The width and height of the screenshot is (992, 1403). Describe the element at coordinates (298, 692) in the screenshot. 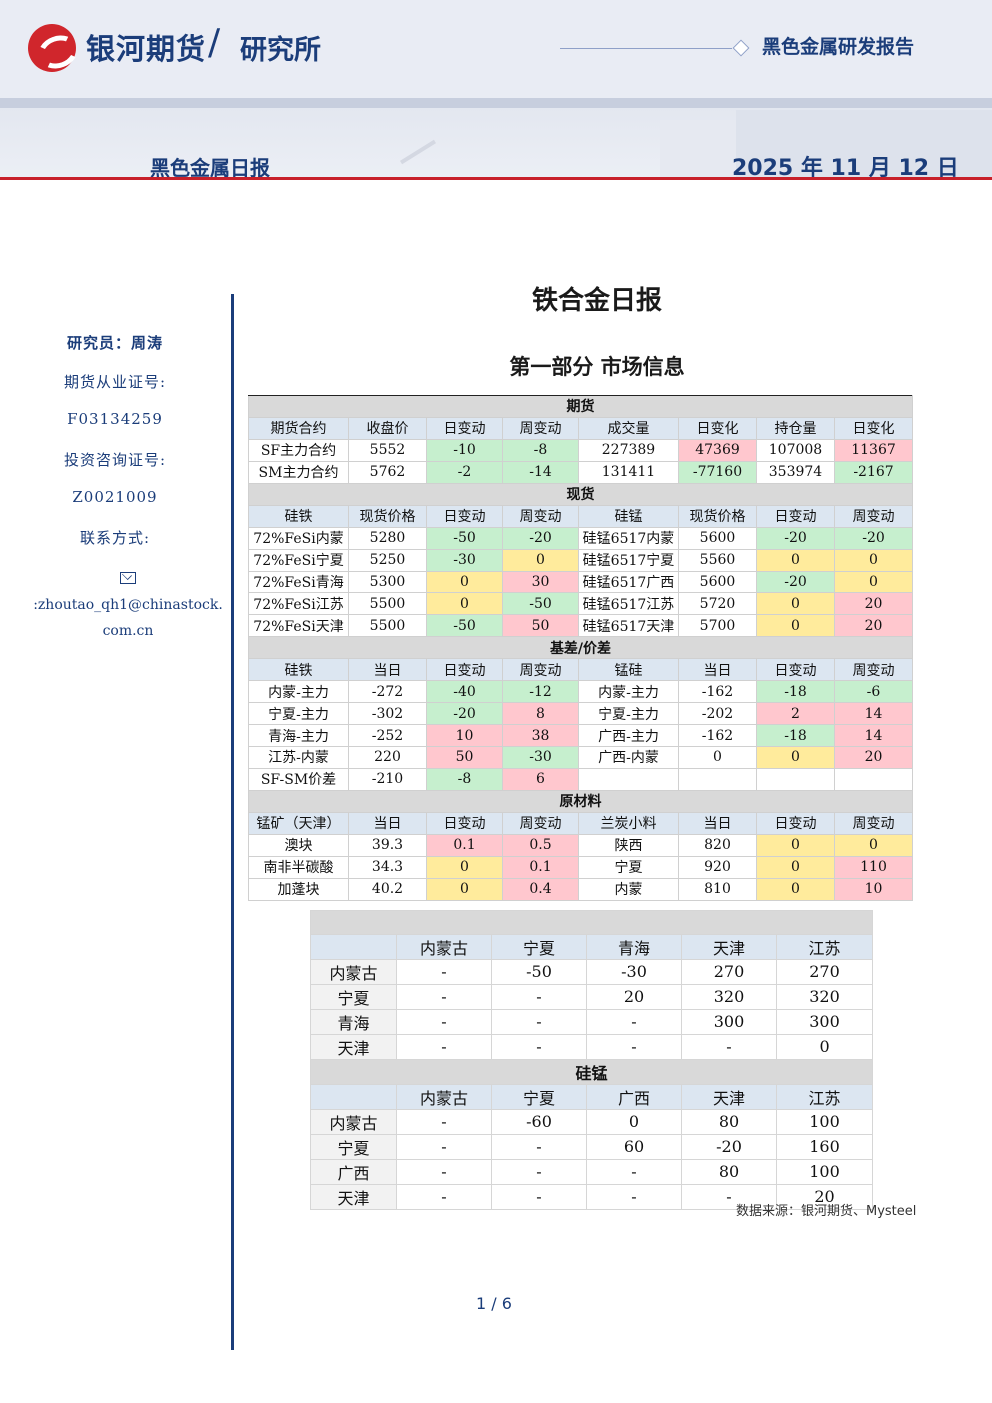

I see `table-cell: 内蒙-主力` at that location.